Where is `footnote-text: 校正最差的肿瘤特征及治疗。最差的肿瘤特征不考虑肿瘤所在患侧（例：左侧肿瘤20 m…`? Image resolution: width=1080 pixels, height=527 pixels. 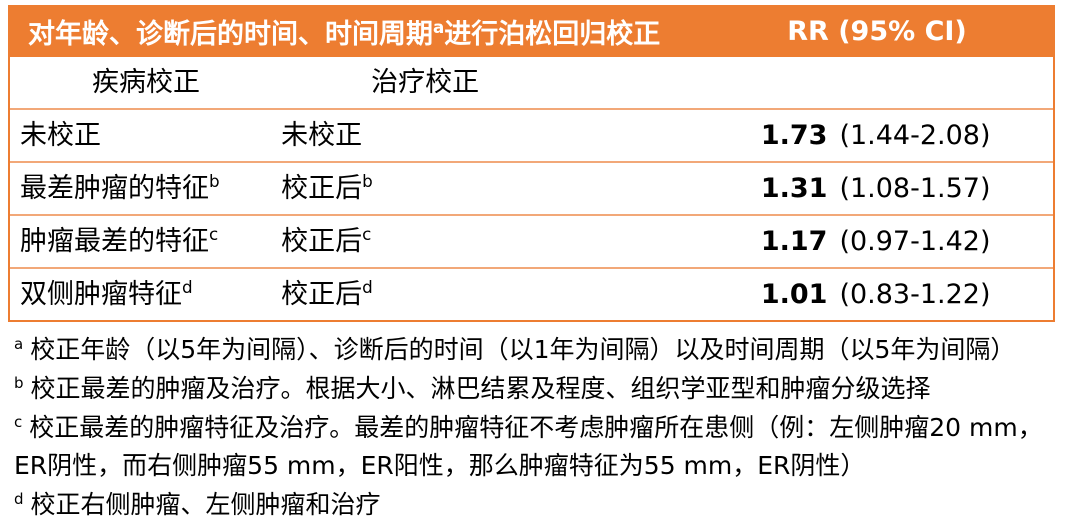 footnote-text: 校正最差的肿瘤特征及治疗。最差的肿瘤特征不考虑肿瘤所在患侧（例：左侧肿瘤20 m… is located at coordinates (528, 446).